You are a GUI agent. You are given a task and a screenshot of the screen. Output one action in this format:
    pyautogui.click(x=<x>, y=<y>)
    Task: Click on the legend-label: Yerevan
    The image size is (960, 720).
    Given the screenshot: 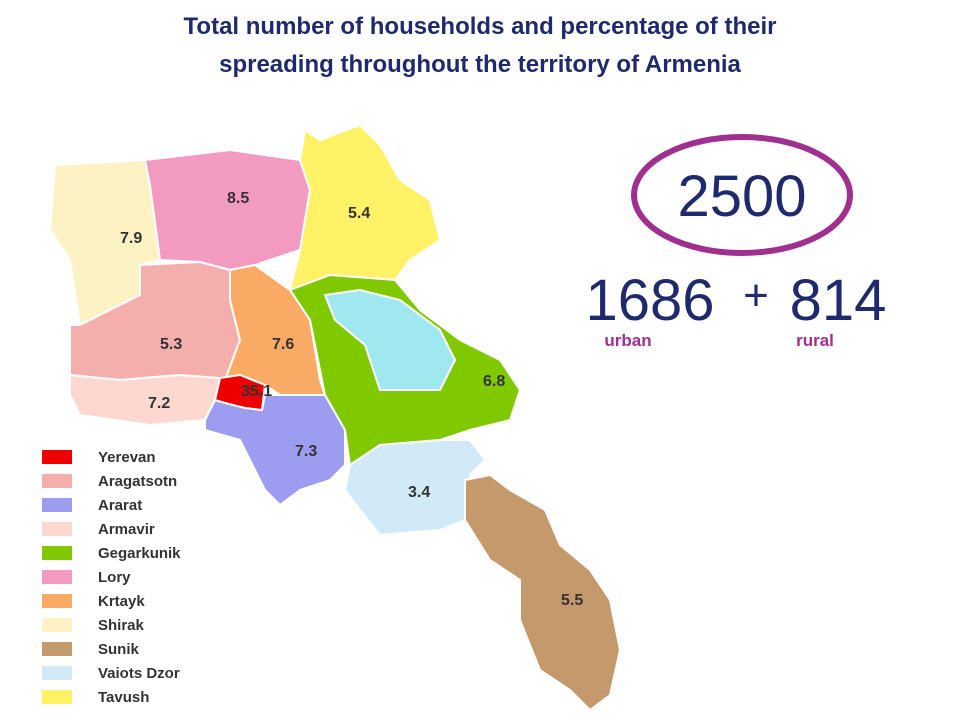 What is the action you would take?
    pyautogui.click(x=127, y=457)
    